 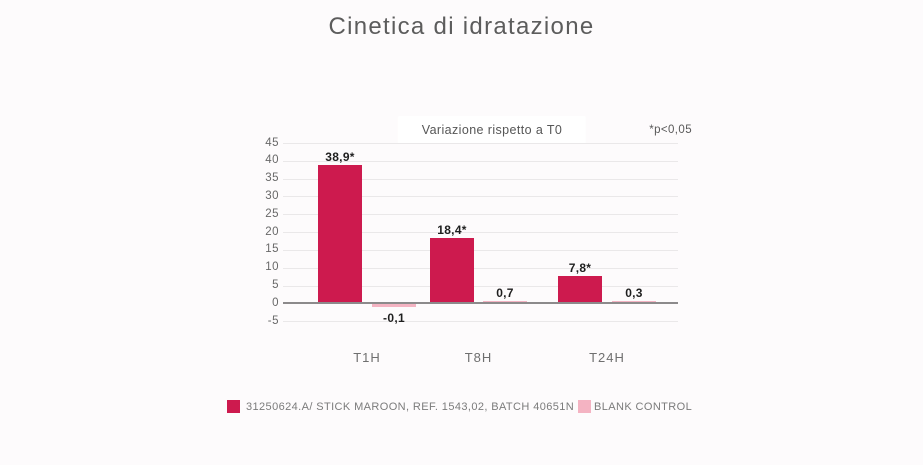 I want to click on y-tick-label: 10, so click(x=272, y=267).